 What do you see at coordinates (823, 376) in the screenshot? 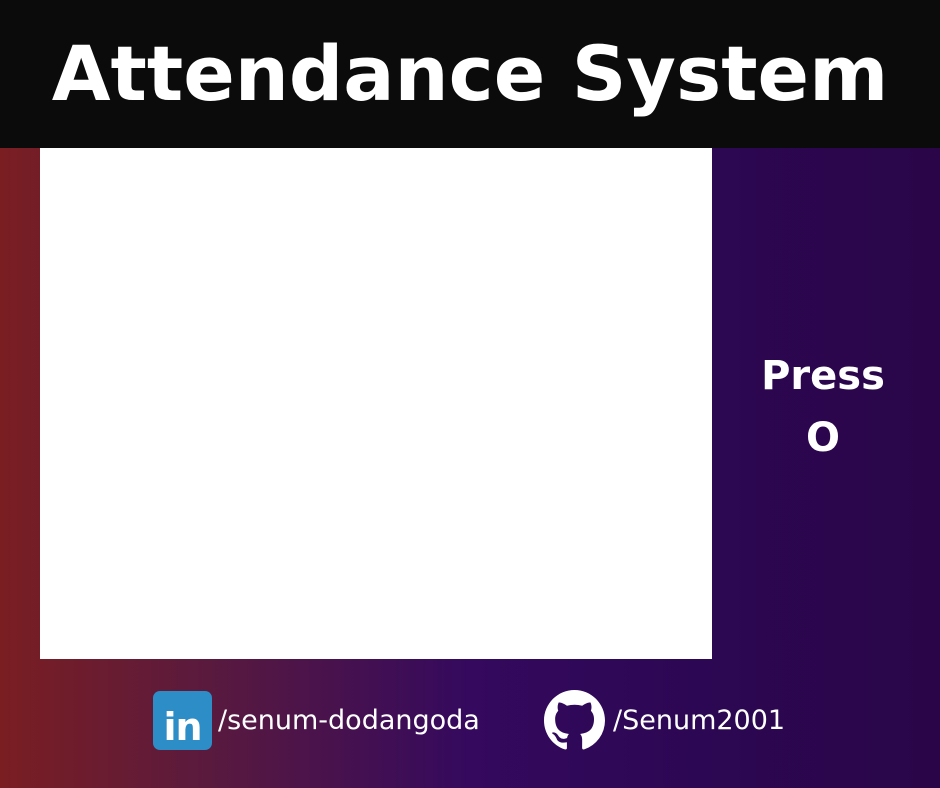
I see `instruction-line-press: Press` at bounding box center [823, 376].